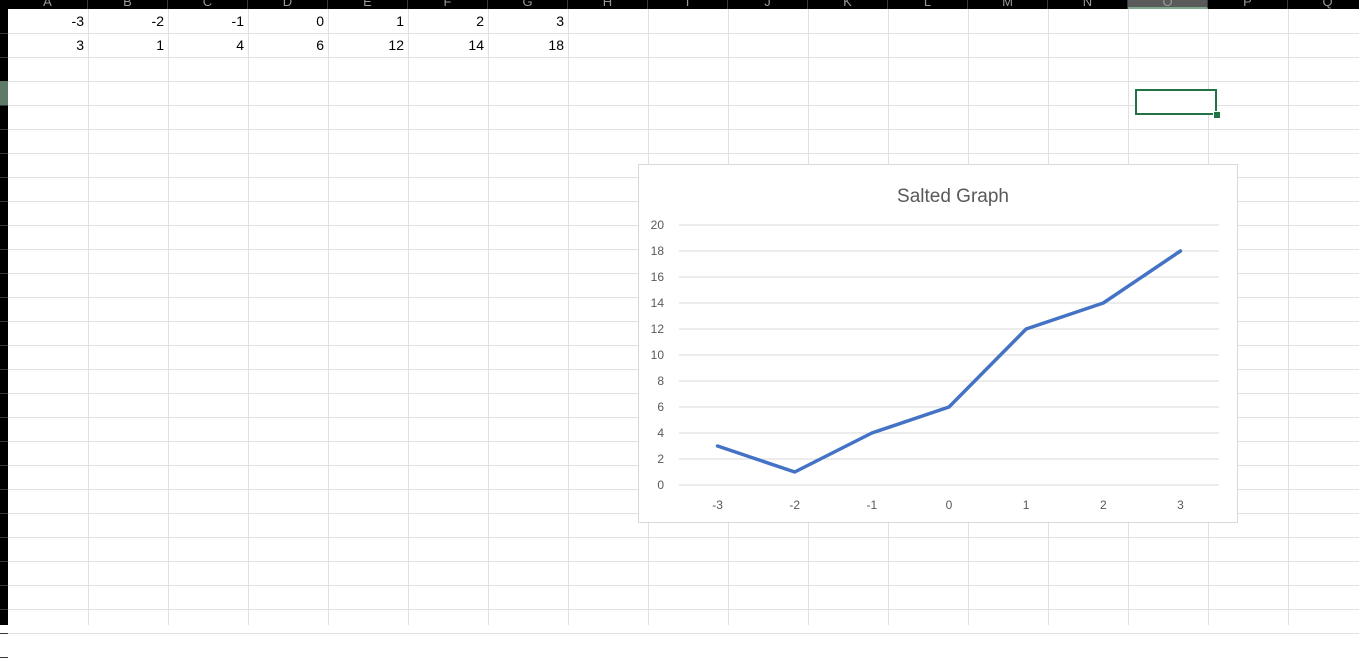 This screenshot has width=1359, height=658. I want to click on column-header-q: Q, so click(1323, 4).